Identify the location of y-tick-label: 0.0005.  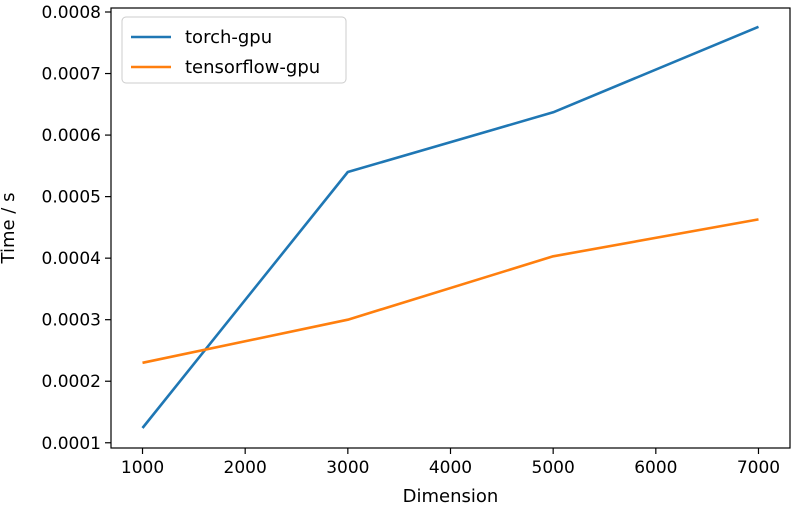
(71, 198).